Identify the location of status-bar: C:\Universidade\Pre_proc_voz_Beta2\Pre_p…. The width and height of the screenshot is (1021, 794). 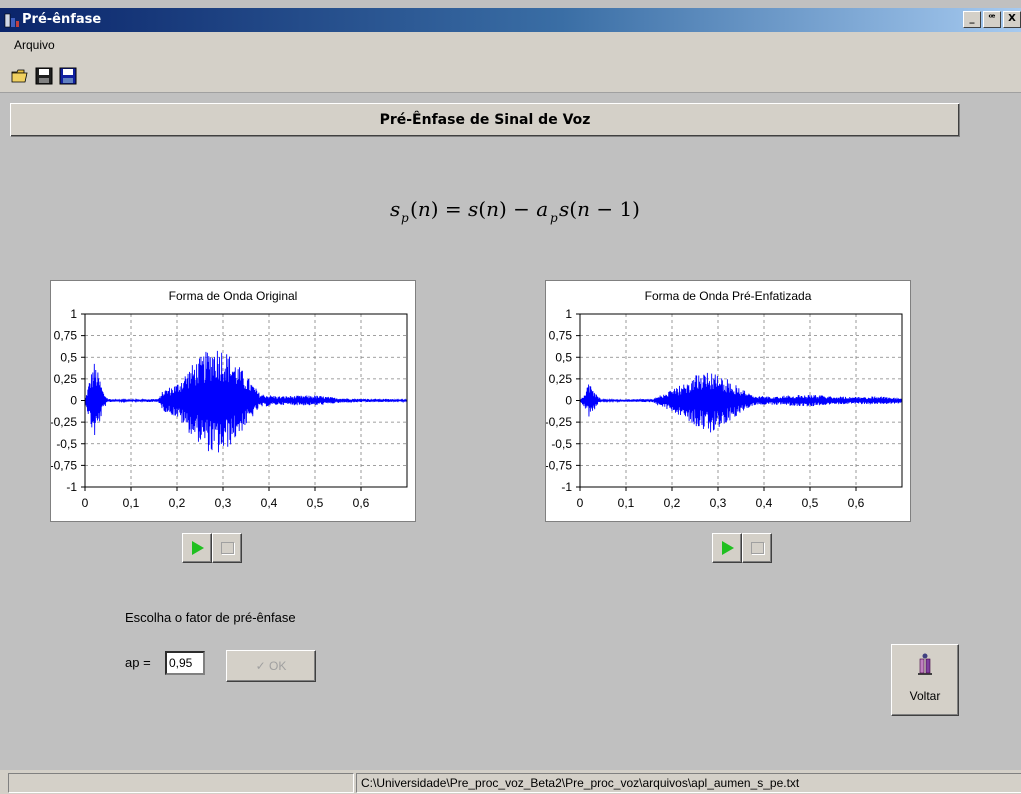
(510, 782).